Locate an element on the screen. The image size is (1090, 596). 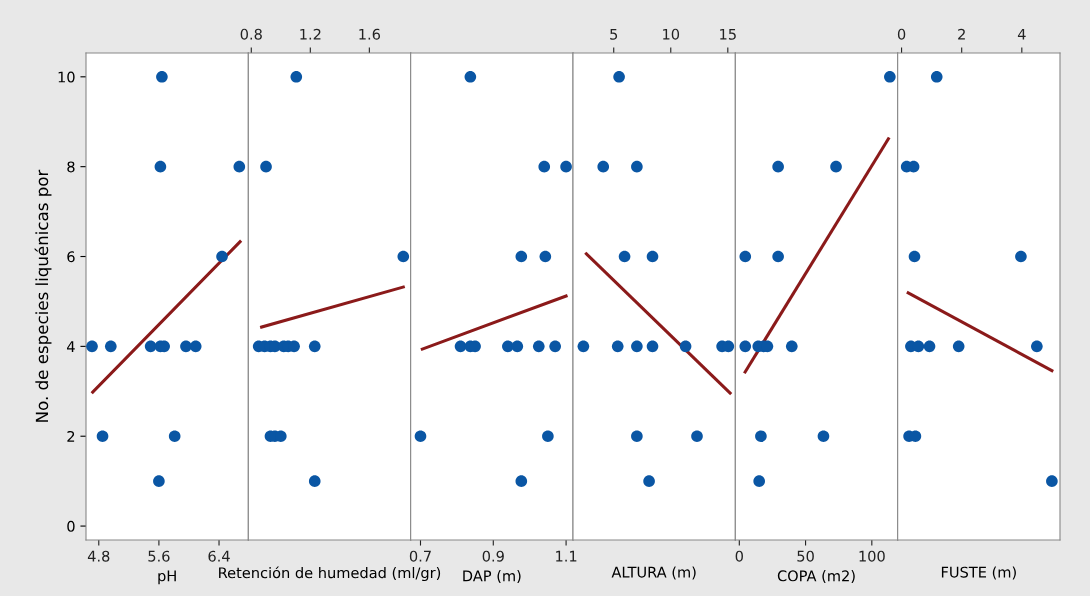
x-tick-label: 15 is located at coordinates (728, 34).